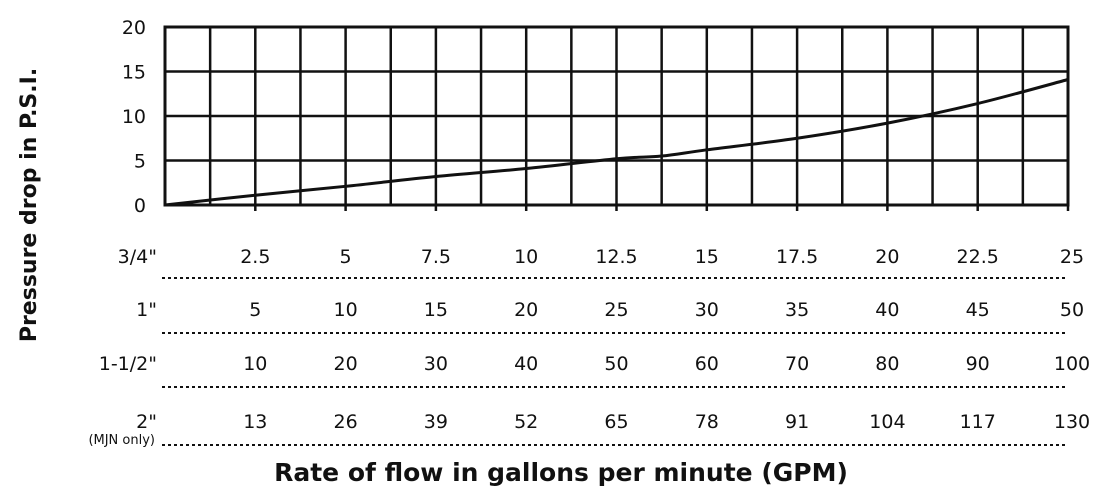  Describe the element at coordinates (128, 364) in the screenshot. I see `pipe-size-label: 1-1/2"` at that location.